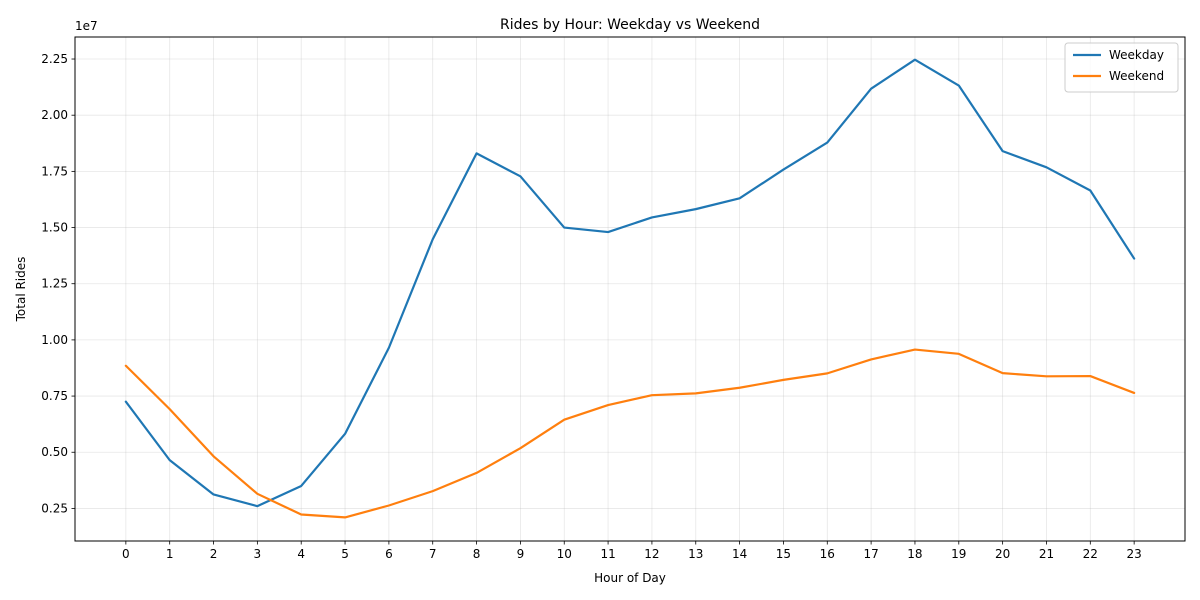 The image size is (1200, 600). Describe the element at coordinates (477, 554) in the screenshot. I see `x-tick-label: 8` at that location.